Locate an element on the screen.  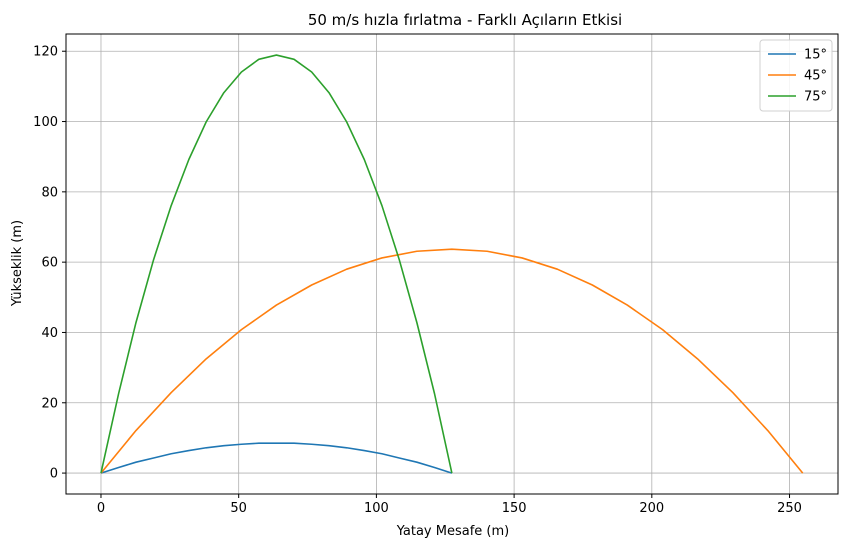
x-tick-label: 250 is located at coordinates (789, 508).